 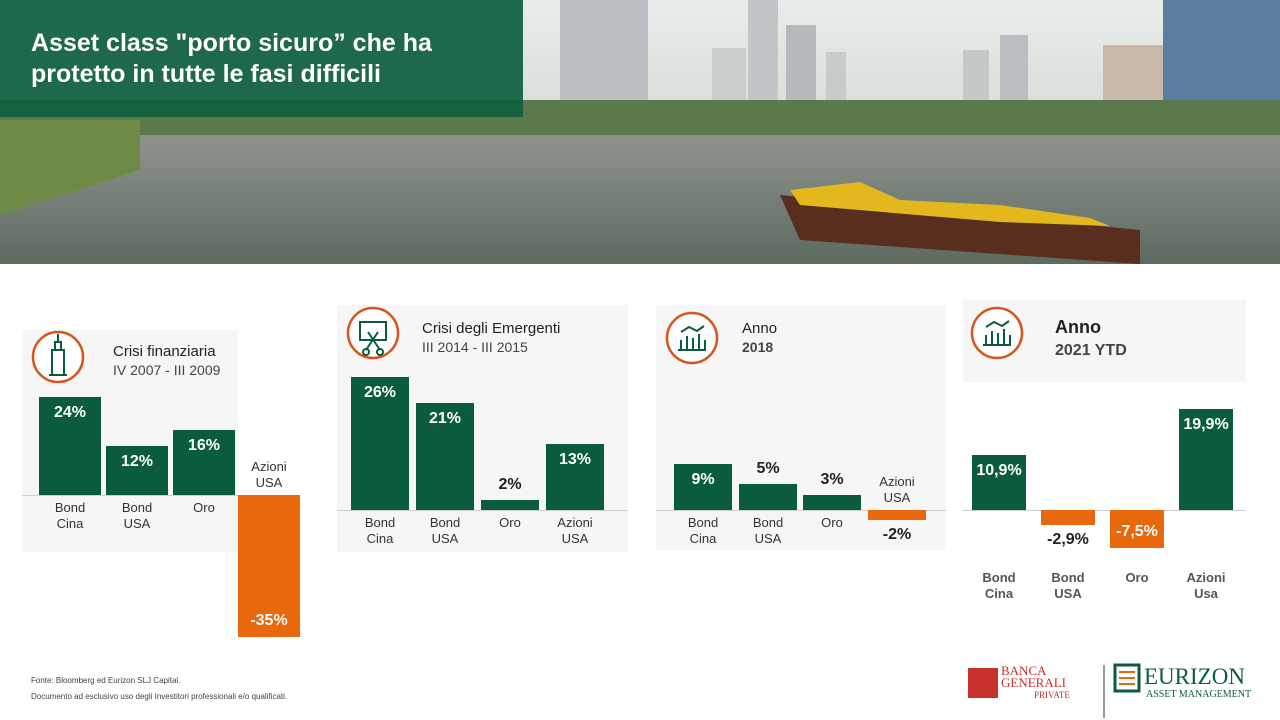 What do you see at coordinates (897, 534) in the screenshot?
I see `value-label: -2%` at bounding box center [897, 534].